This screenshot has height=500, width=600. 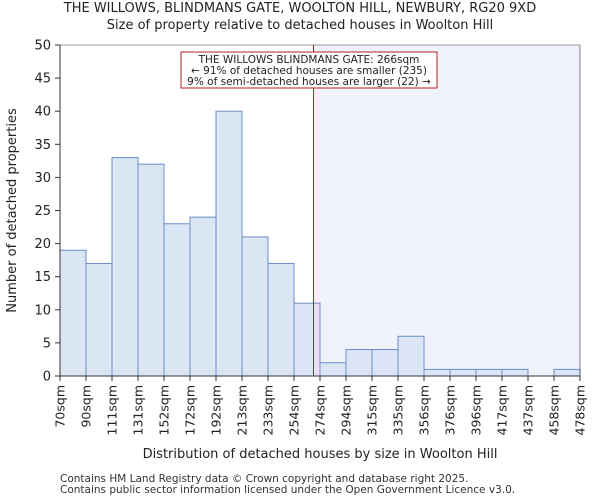 What do you see at coordinates (476, 410) in the screenshot?
I see `x-tick-label: 396sqm` at bounding box center [476, 410].